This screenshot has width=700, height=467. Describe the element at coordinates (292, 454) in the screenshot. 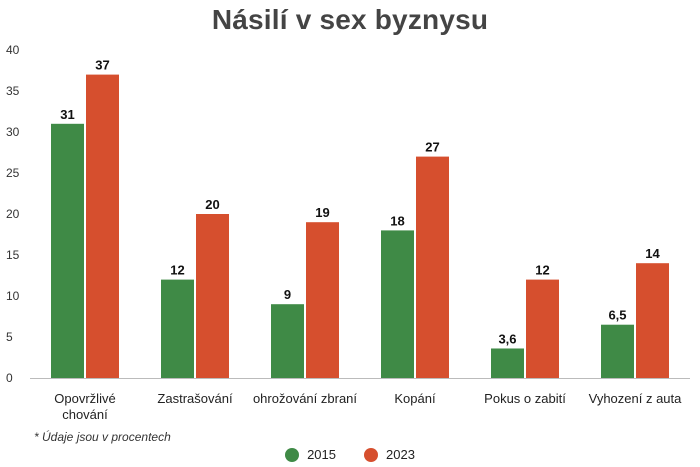

I see `legend-swatch-2015` at that location.